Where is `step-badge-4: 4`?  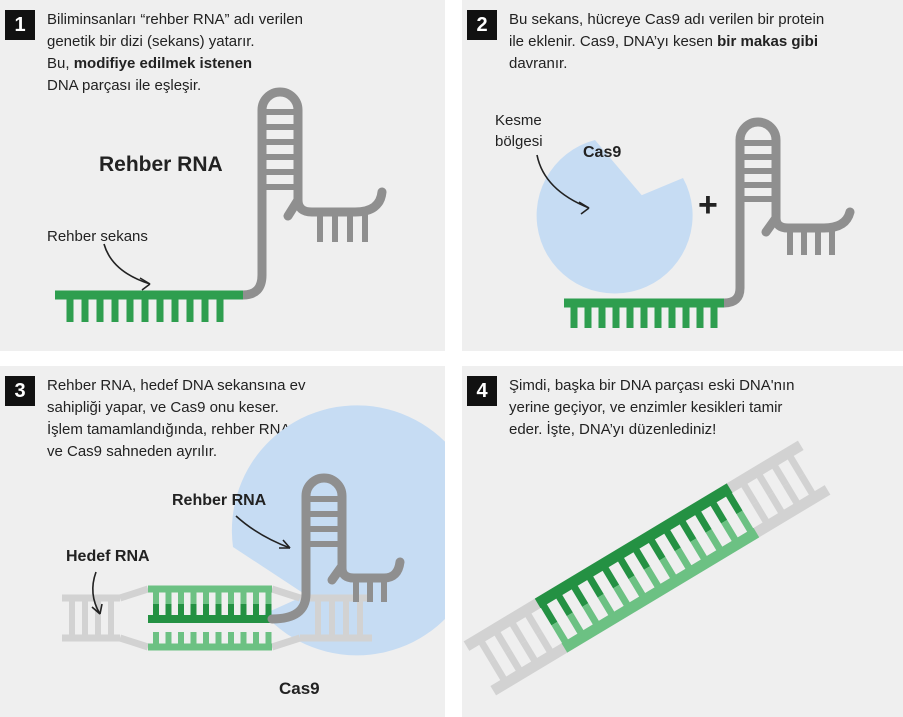 step-badge-4: 4 is located at coordinates (482, 391).